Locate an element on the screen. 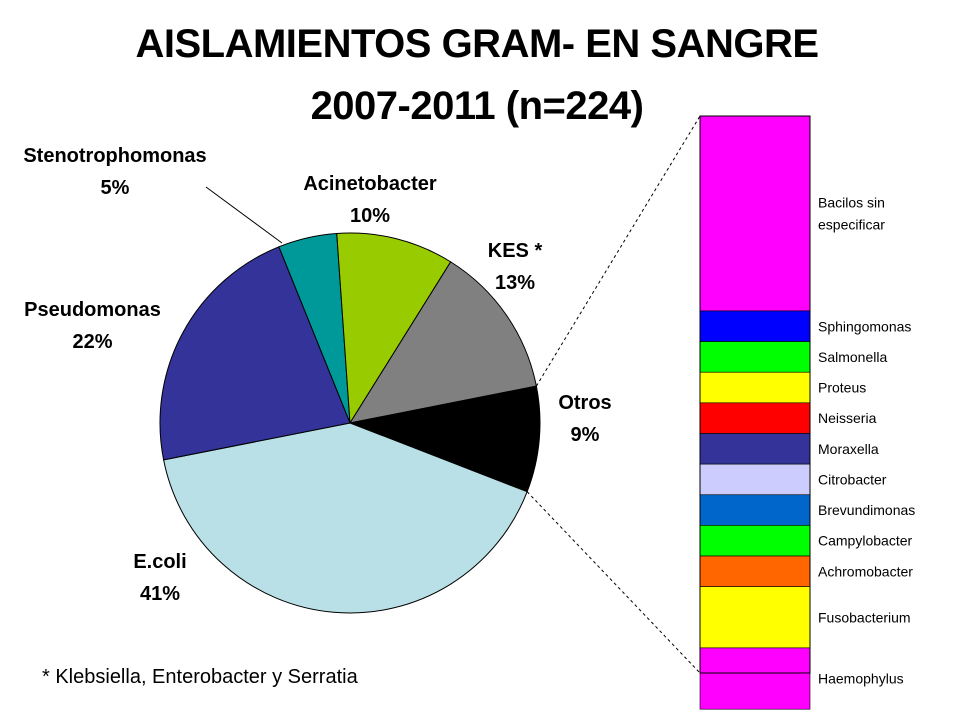 This screenshot has height=720, width=960. bar-segment-bacilossinespecificar is located at coordinates (755, 213).